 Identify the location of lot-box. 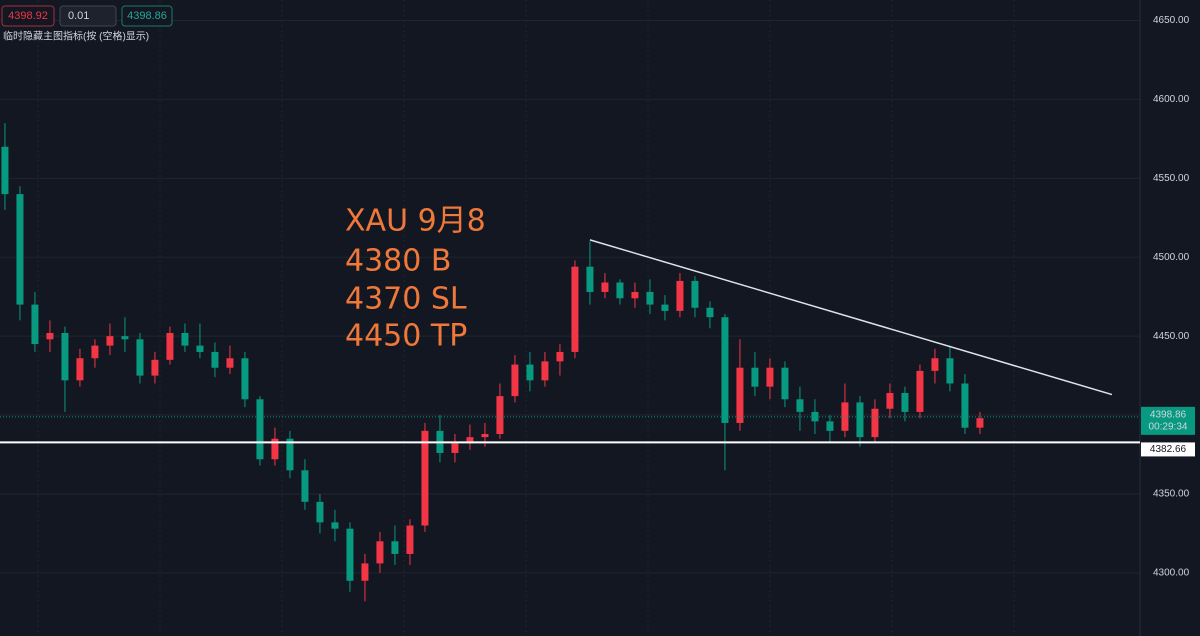
(88, 16).